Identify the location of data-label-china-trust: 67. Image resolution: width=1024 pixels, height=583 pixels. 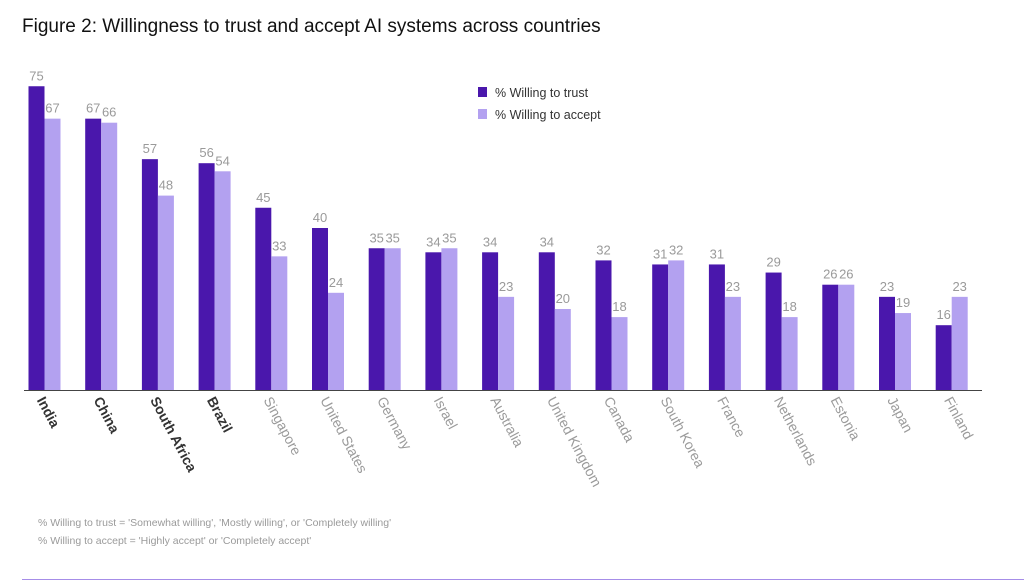
(93, 108).